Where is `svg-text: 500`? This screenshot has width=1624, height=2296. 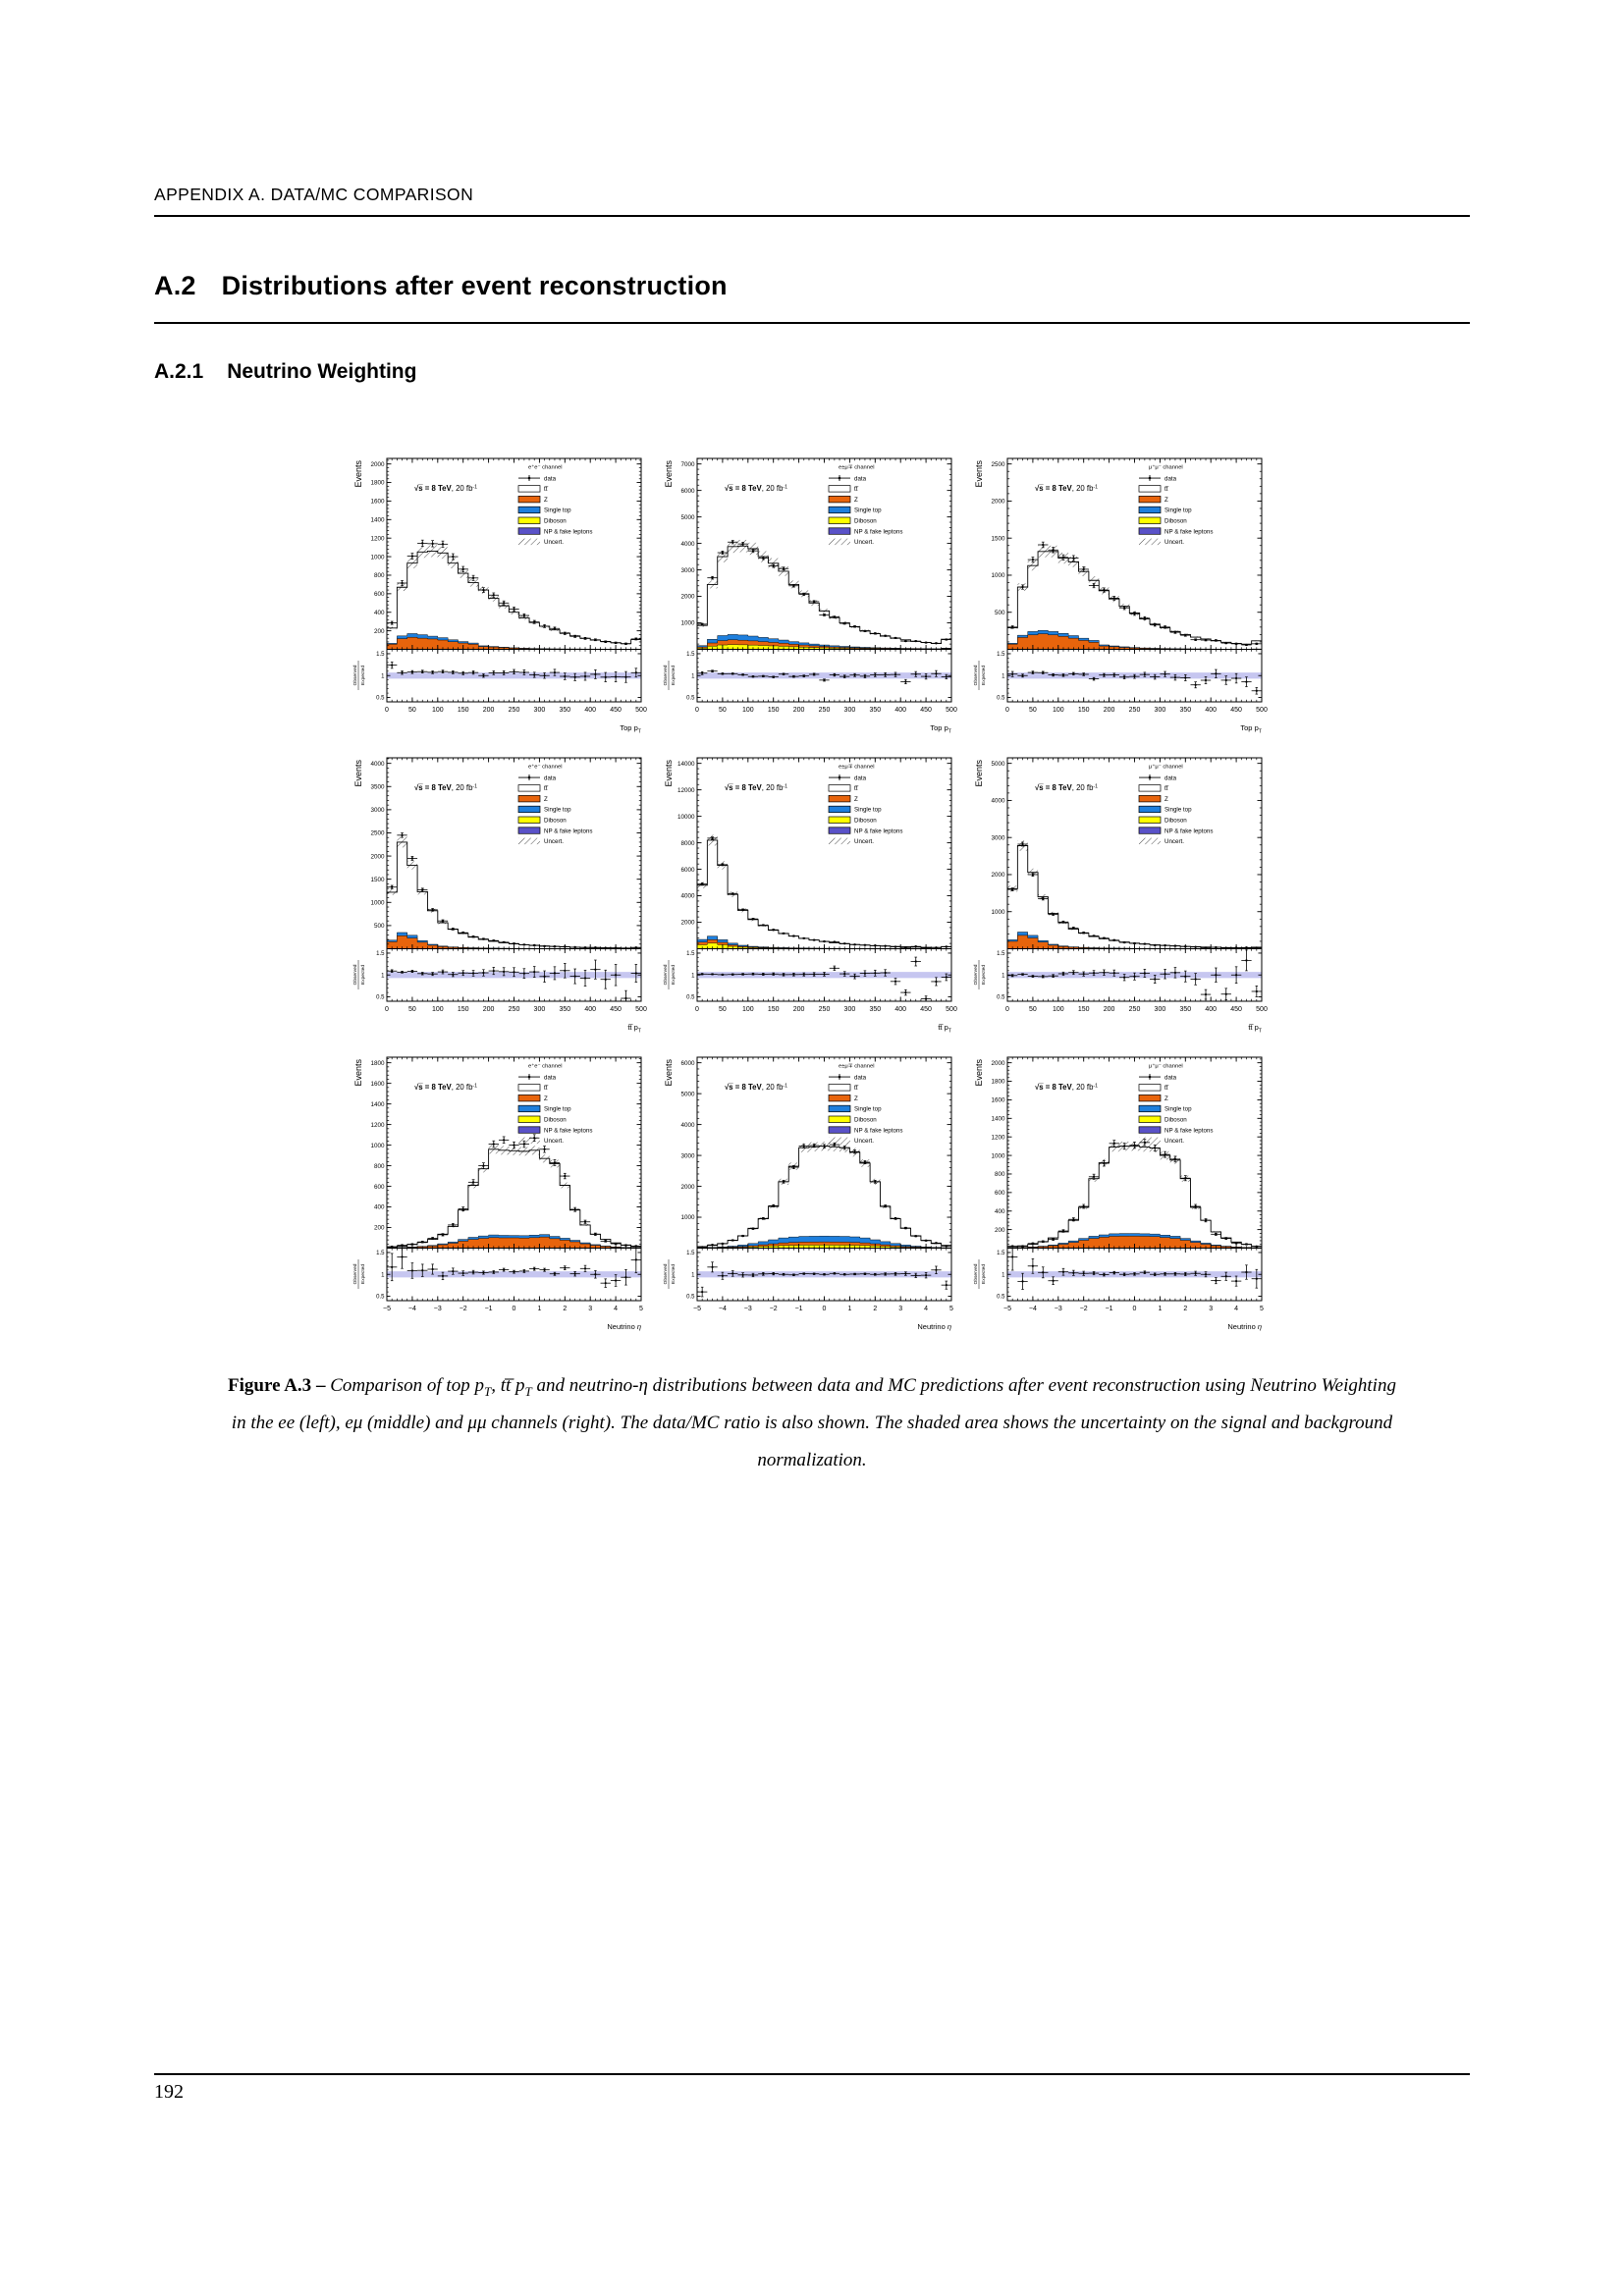 svg-text: 500 is located at coordinates (1262, 711).